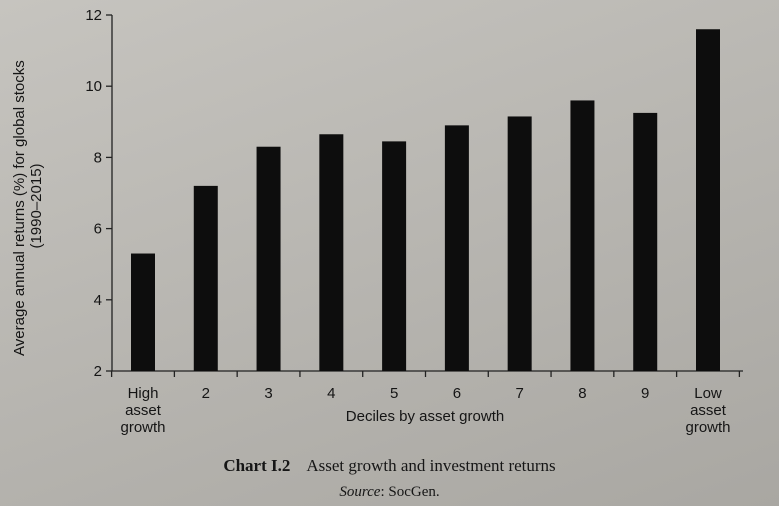  Describe the element at coordinates (93, 15) in the screenshot. I see `y-tick-label: 12` at that location.